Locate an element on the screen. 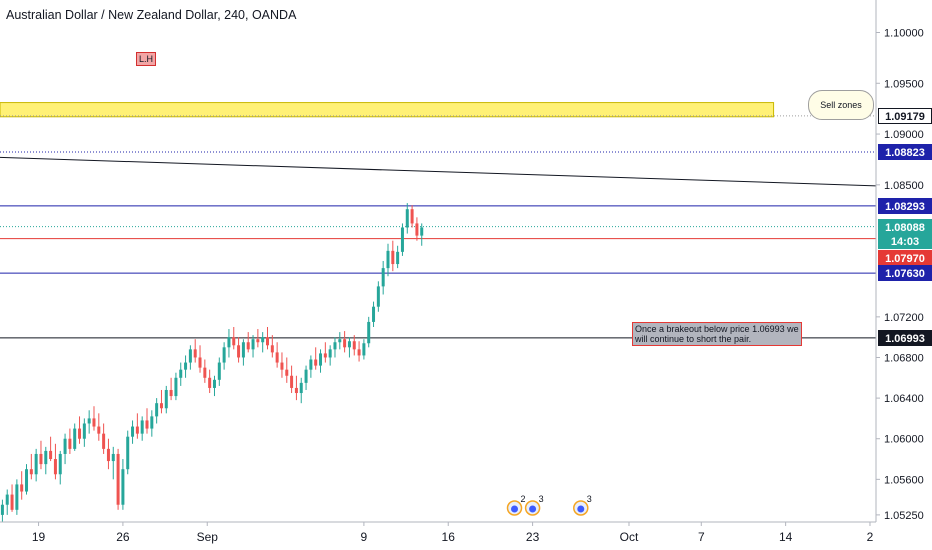 The width and height of the screenshot is (932, 550). price-tick-label: 1.05600 is located at coordinates (904, 480).